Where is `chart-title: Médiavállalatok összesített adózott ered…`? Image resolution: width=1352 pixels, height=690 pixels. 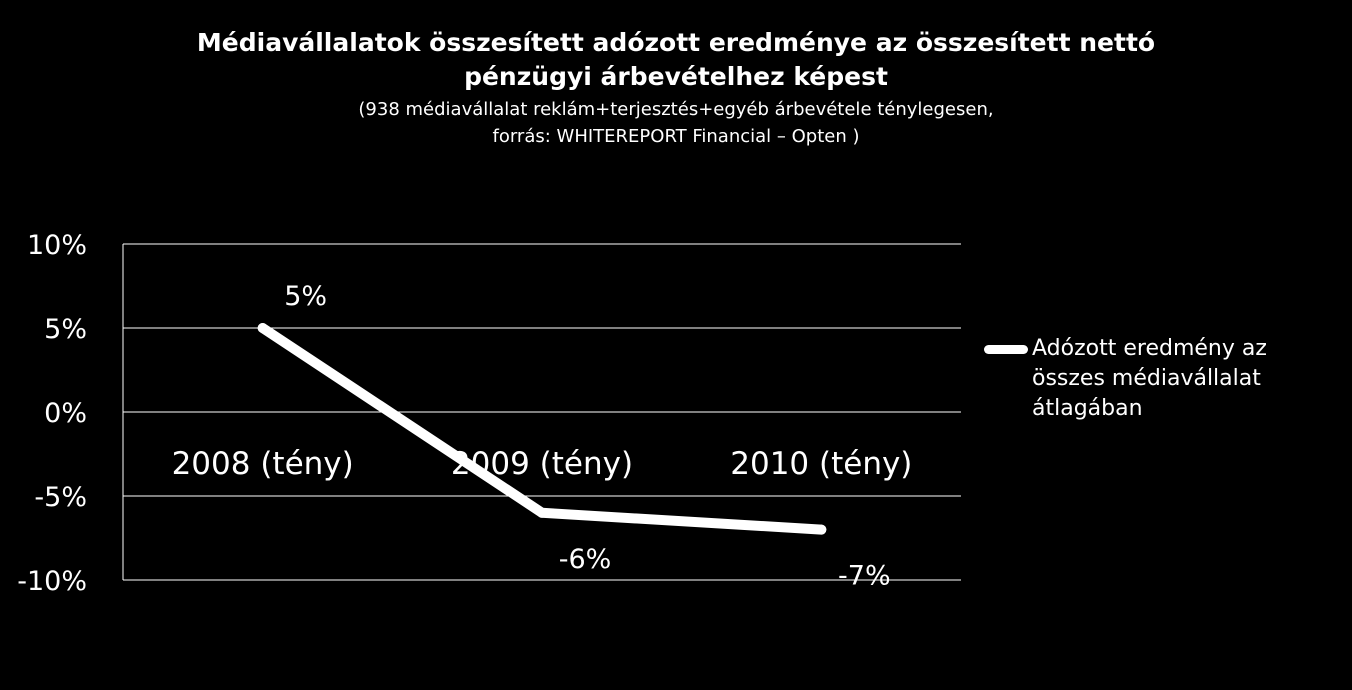 chart-title: Médiavállalatok összesített adózott ered… is located at coordinates (676, 60).